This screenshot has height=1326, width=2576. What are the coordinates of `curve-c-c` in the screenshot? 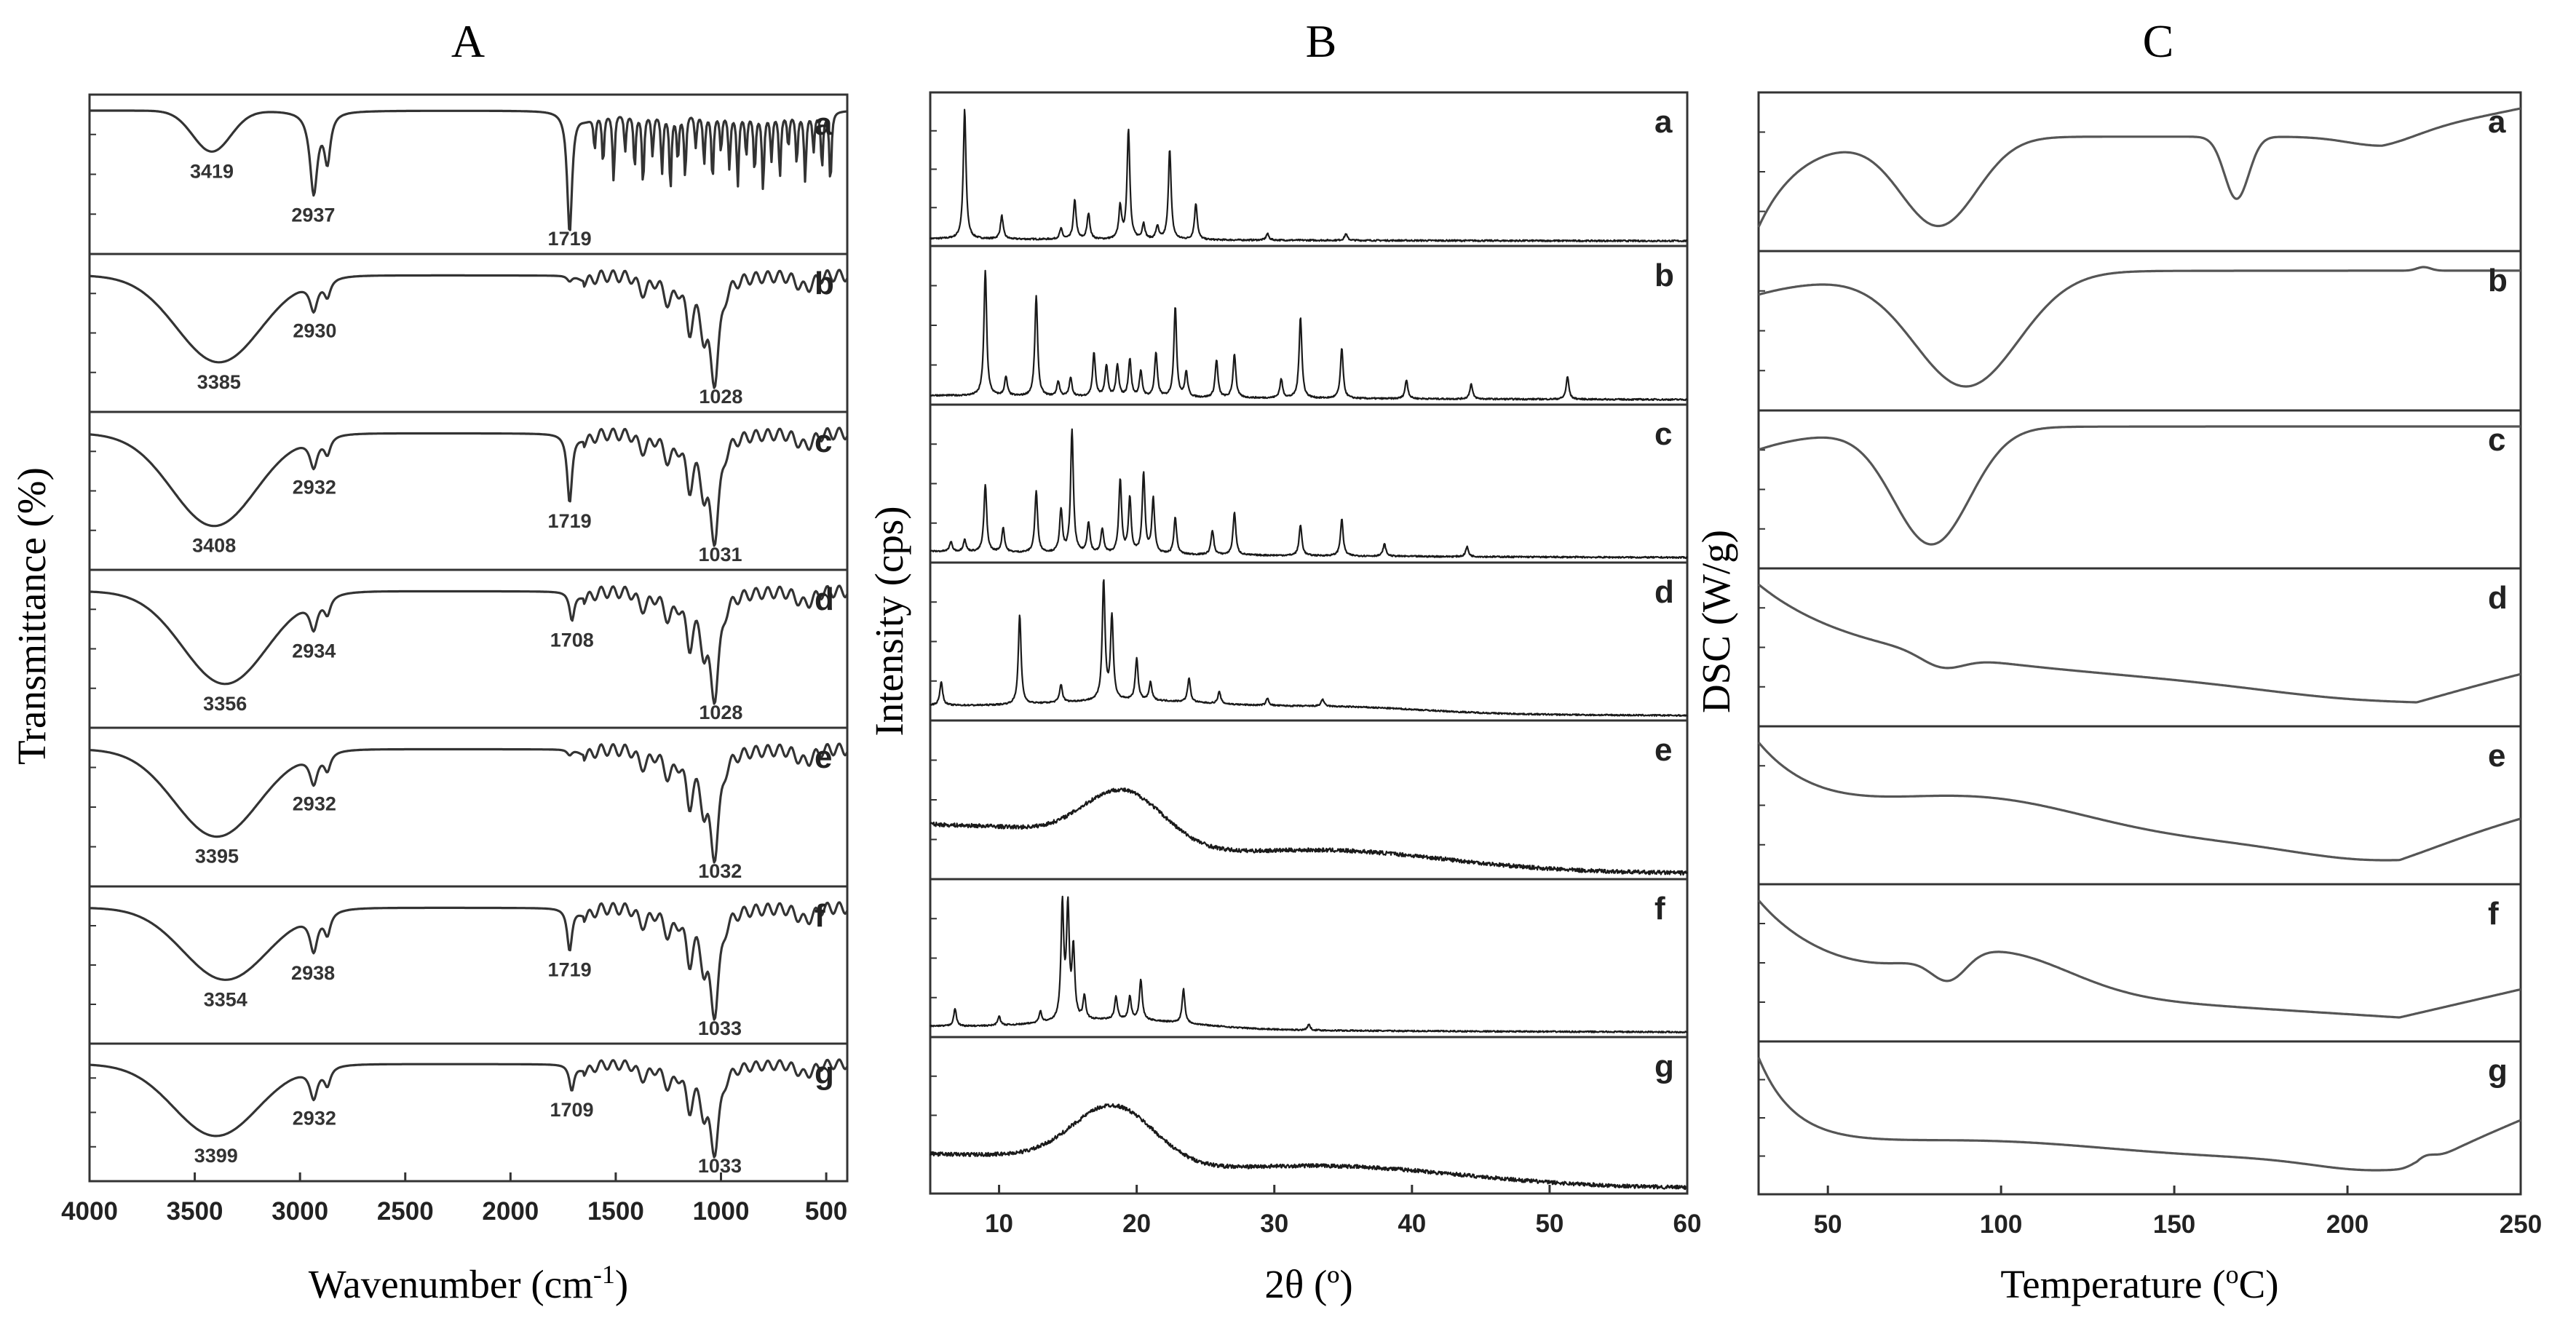 It's located at (2139, 485).